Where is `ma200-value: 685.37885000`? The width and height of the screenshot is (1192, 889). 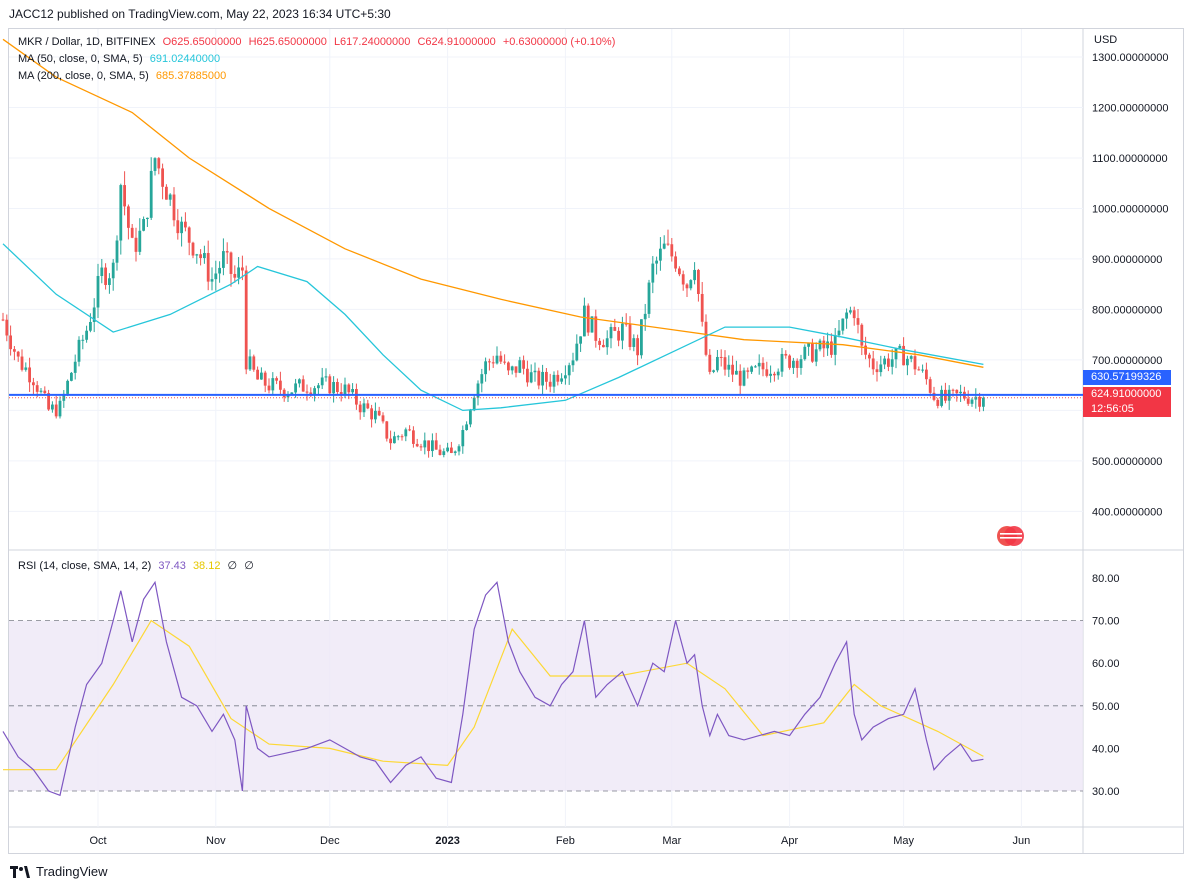
ma200-value: 685.37885000 is located at coordinates (191, 76).